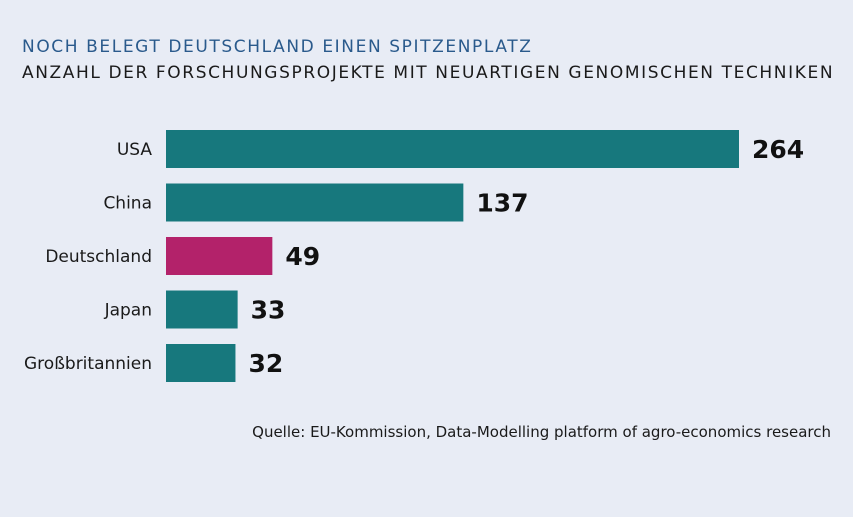 This screenshot has height=517, width=853. Describe the element at coordinates (268, 310) in the screenshot. I see `value-label-japan: 33` at that location.